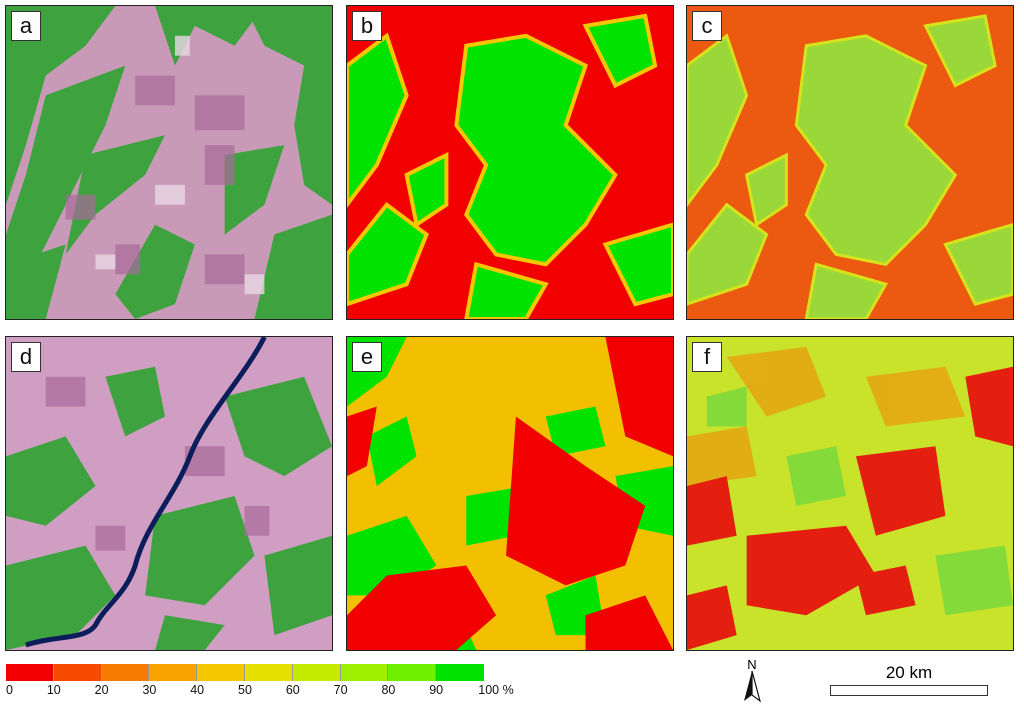  I want to click on scale-bar, so click(909, 690).